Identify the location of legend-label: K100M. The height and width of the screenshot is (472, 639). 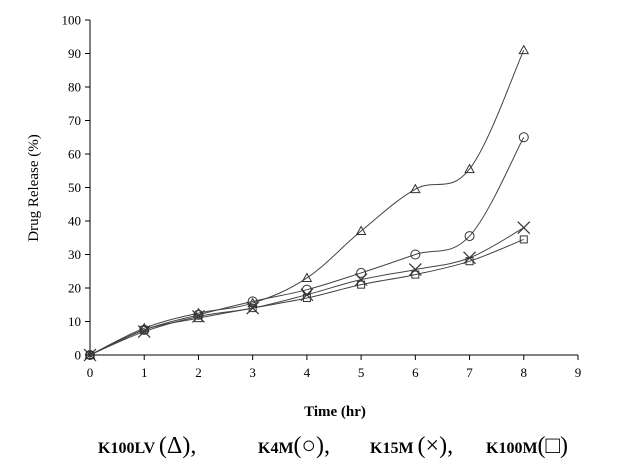
(512, 448).